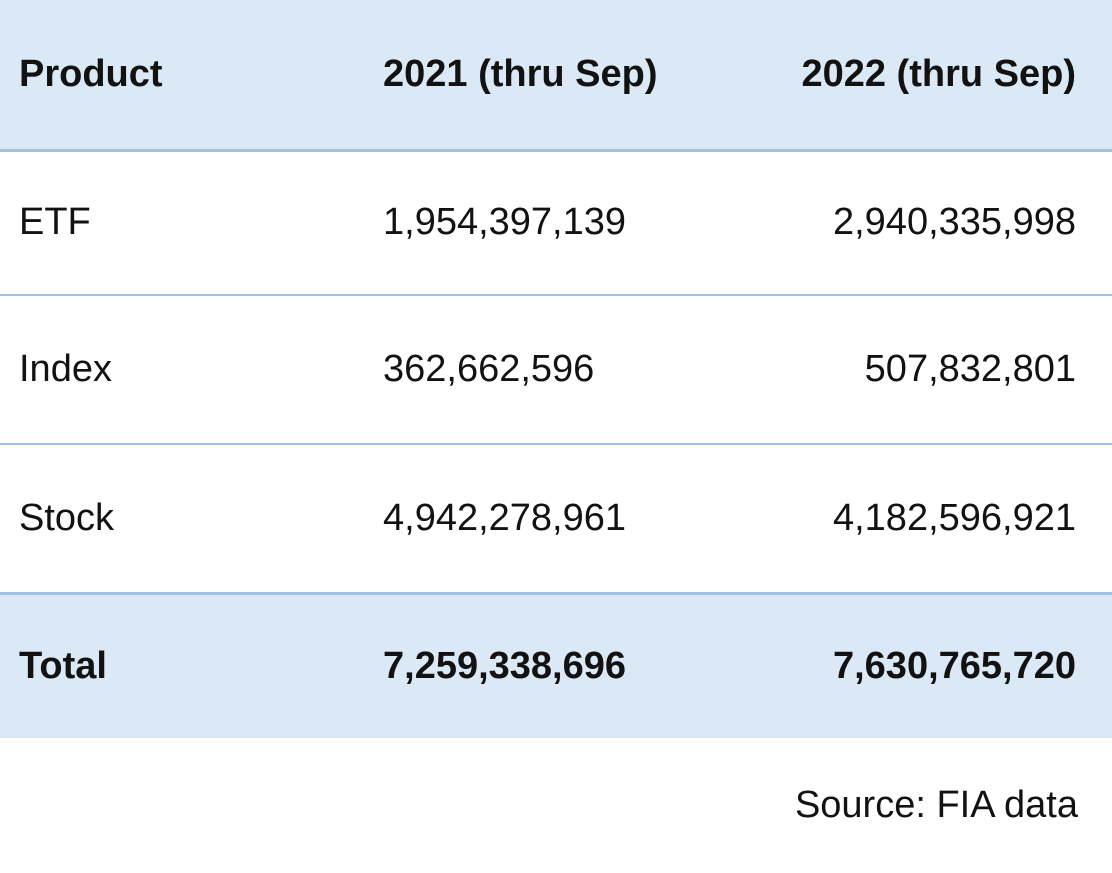  I want to click on cell-total-2022-value: 7,630,765,720, so click(954, 665).